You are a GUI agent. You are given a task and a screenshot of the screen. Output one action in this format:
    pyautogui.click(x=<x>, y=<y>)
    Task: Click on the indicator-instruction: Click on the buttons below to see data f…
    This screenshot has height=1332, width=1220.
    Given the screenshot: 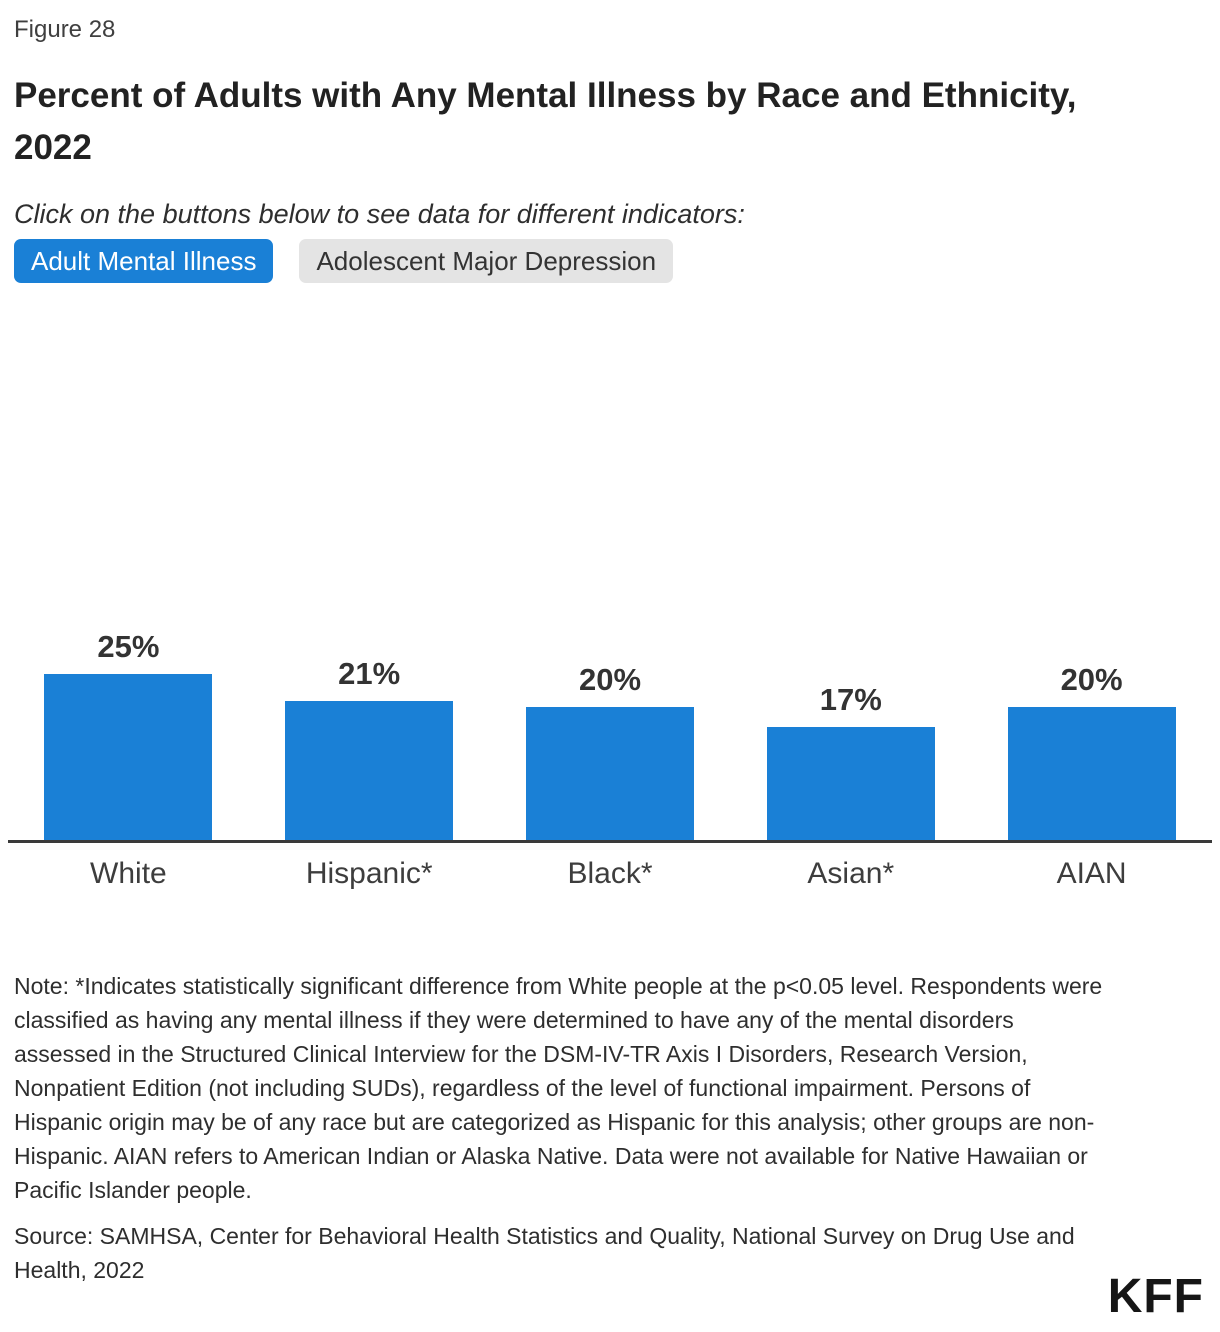 What is the action you would take?
    pyautogui.click(x=379, y=214)
    